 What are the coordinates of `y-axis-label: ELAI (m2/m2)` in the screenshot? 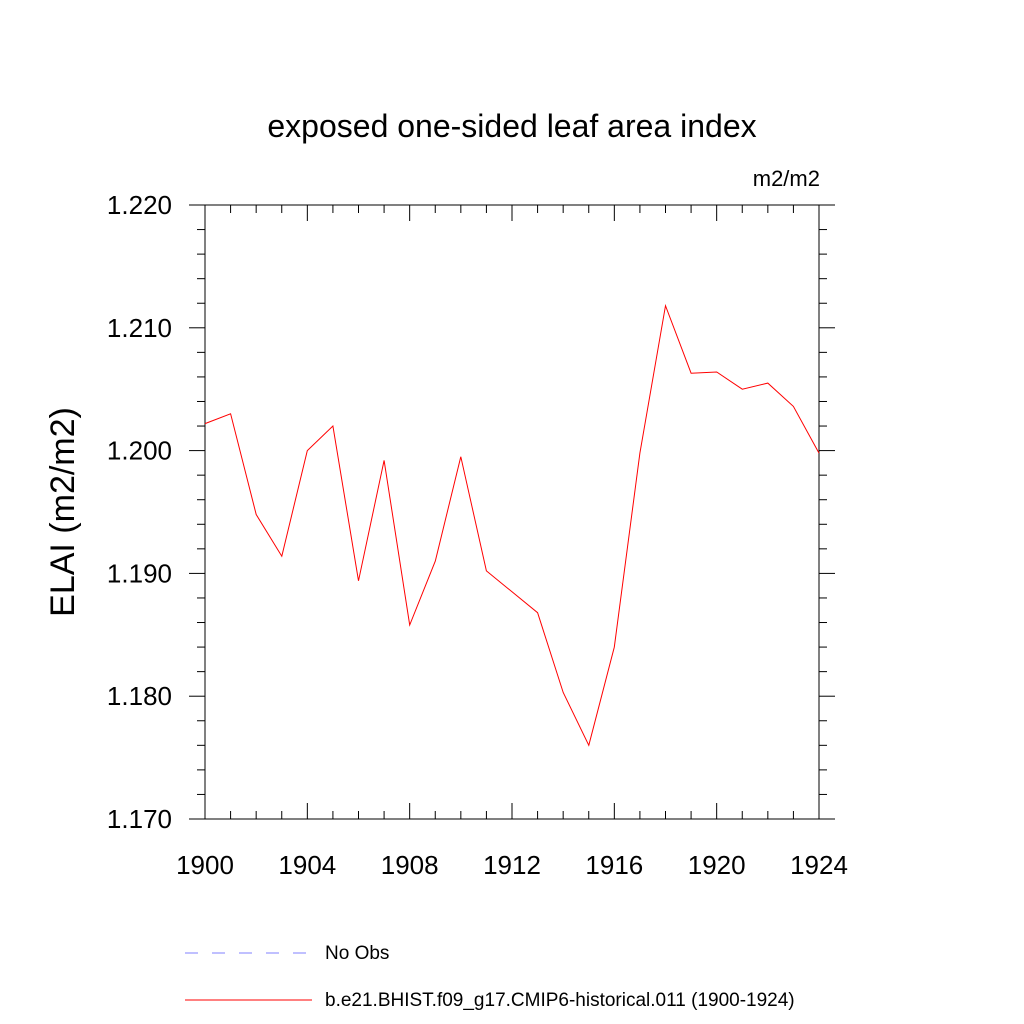 It's located at (63, 512).